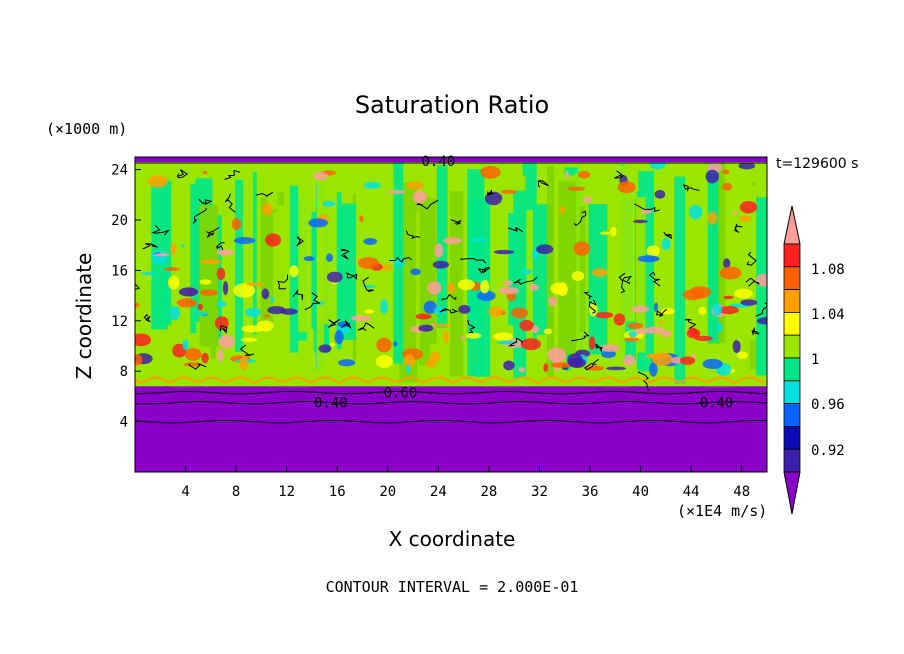  Describe the element at coordinates (452, 587) in the screenshot. I see `contour-interval-note: CONTOUR INTERVAL = 2.000E-01` at that location.